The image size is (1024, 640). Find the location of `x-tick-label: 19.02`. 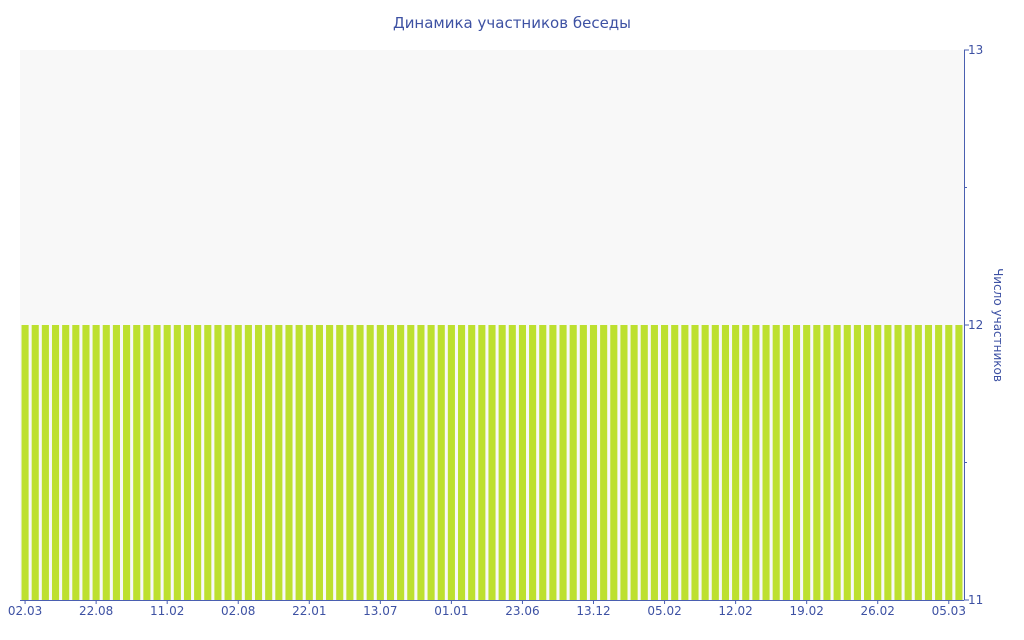

x-tick-label: 19.02 is located at coordinates (806, 611).